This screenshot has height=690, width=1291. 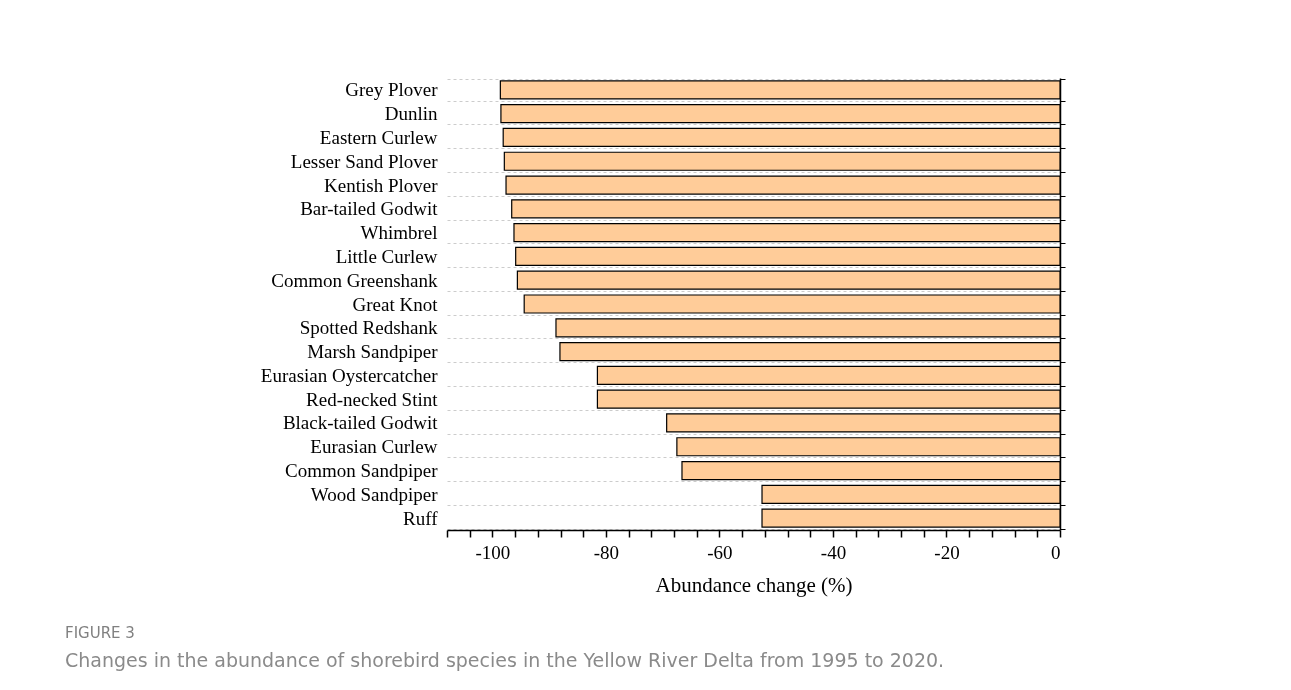 I want to click on y-tick-label: Eastern Curlew, so click(x=378, y=137).